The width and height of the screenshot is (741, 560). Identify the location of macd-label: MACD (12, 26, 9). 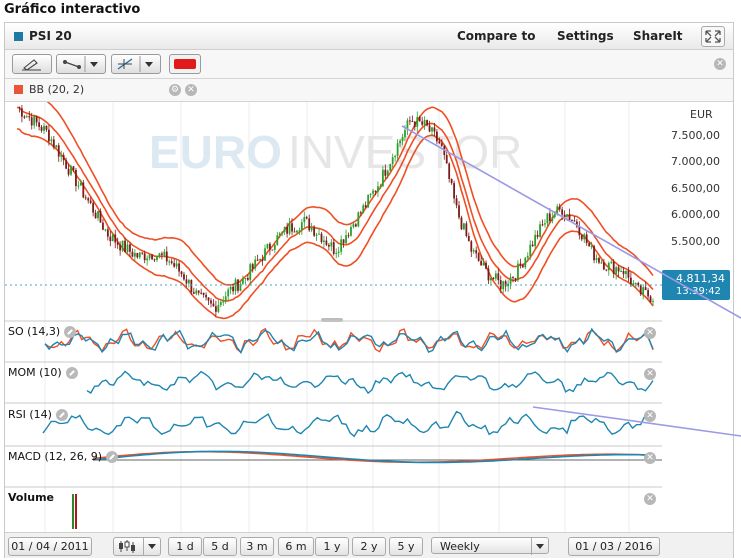
(55, 456).